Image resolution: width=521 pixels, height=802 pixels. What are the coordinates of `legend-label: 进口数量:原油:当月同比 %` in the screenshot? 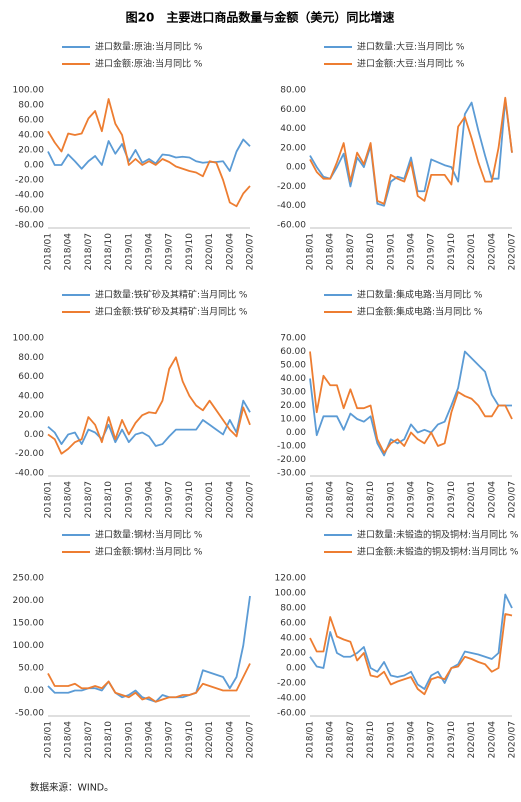 It's located at (149, 47).